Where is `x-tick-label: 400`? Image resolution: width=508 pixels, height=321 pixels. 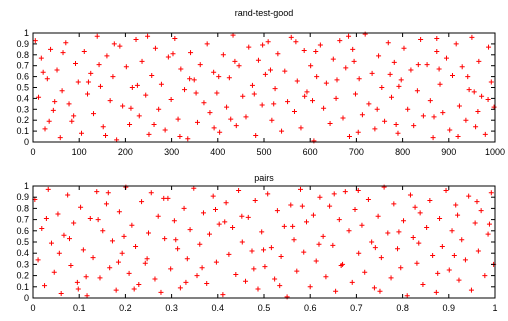 x-tick-label: 400 is located at coordinates (217, 152).